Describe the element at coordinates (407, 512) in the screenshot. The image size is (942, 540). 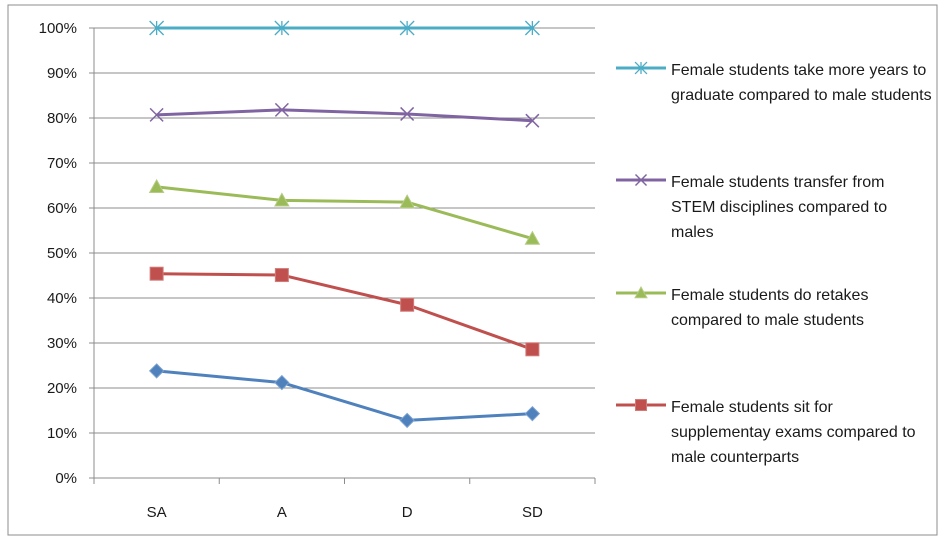
I see `x-tick-label: D` at that location.